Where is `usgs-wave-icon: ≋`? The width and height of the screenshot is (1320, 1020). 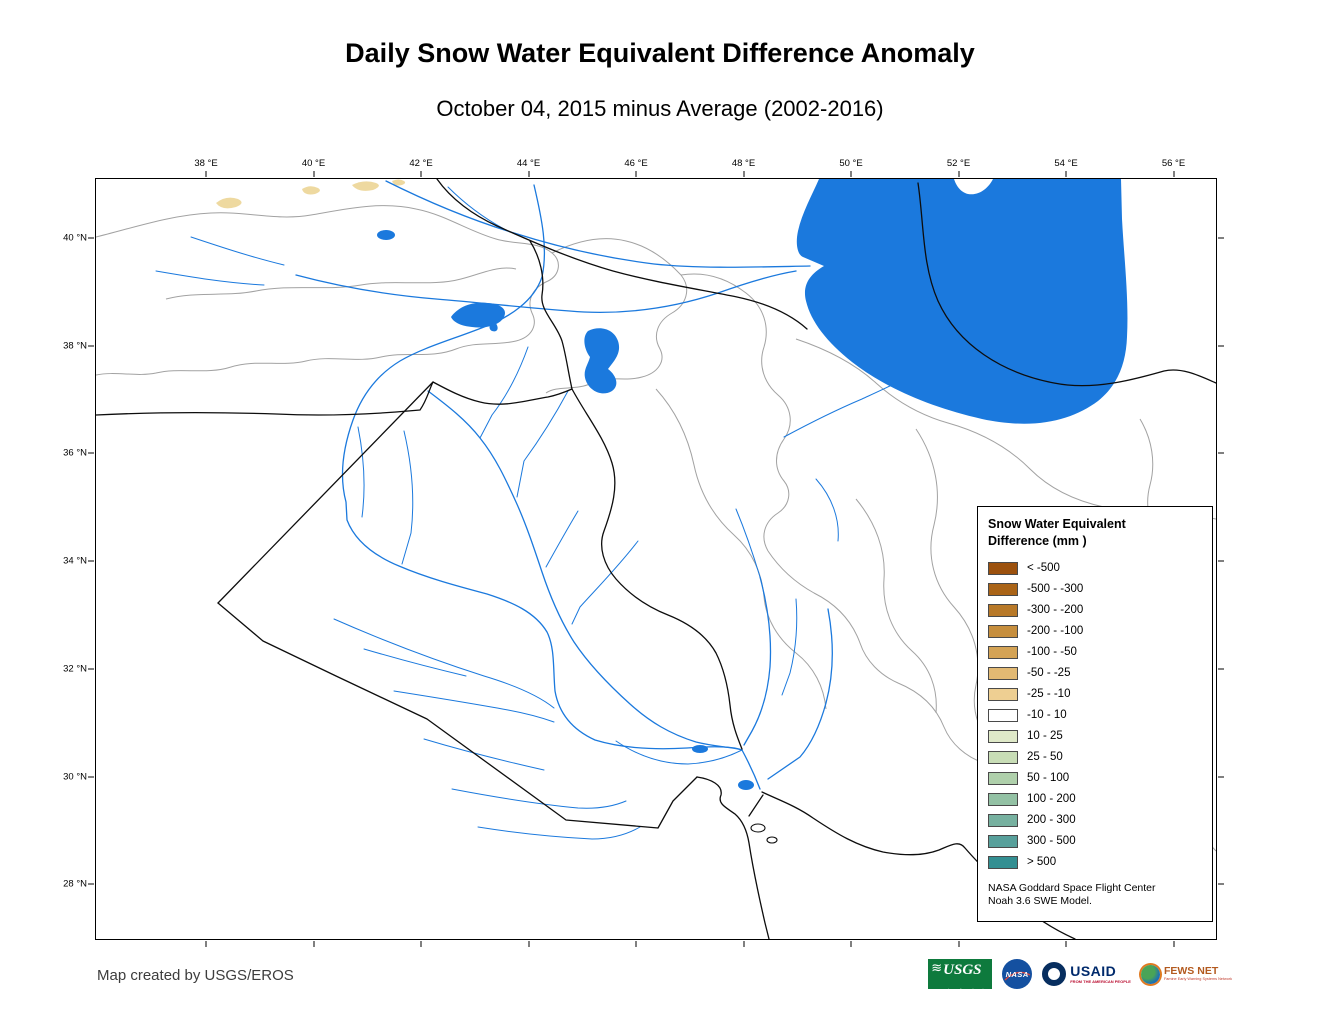 usgs-wave-icon: ≋ is located at coordinates (937, 967).